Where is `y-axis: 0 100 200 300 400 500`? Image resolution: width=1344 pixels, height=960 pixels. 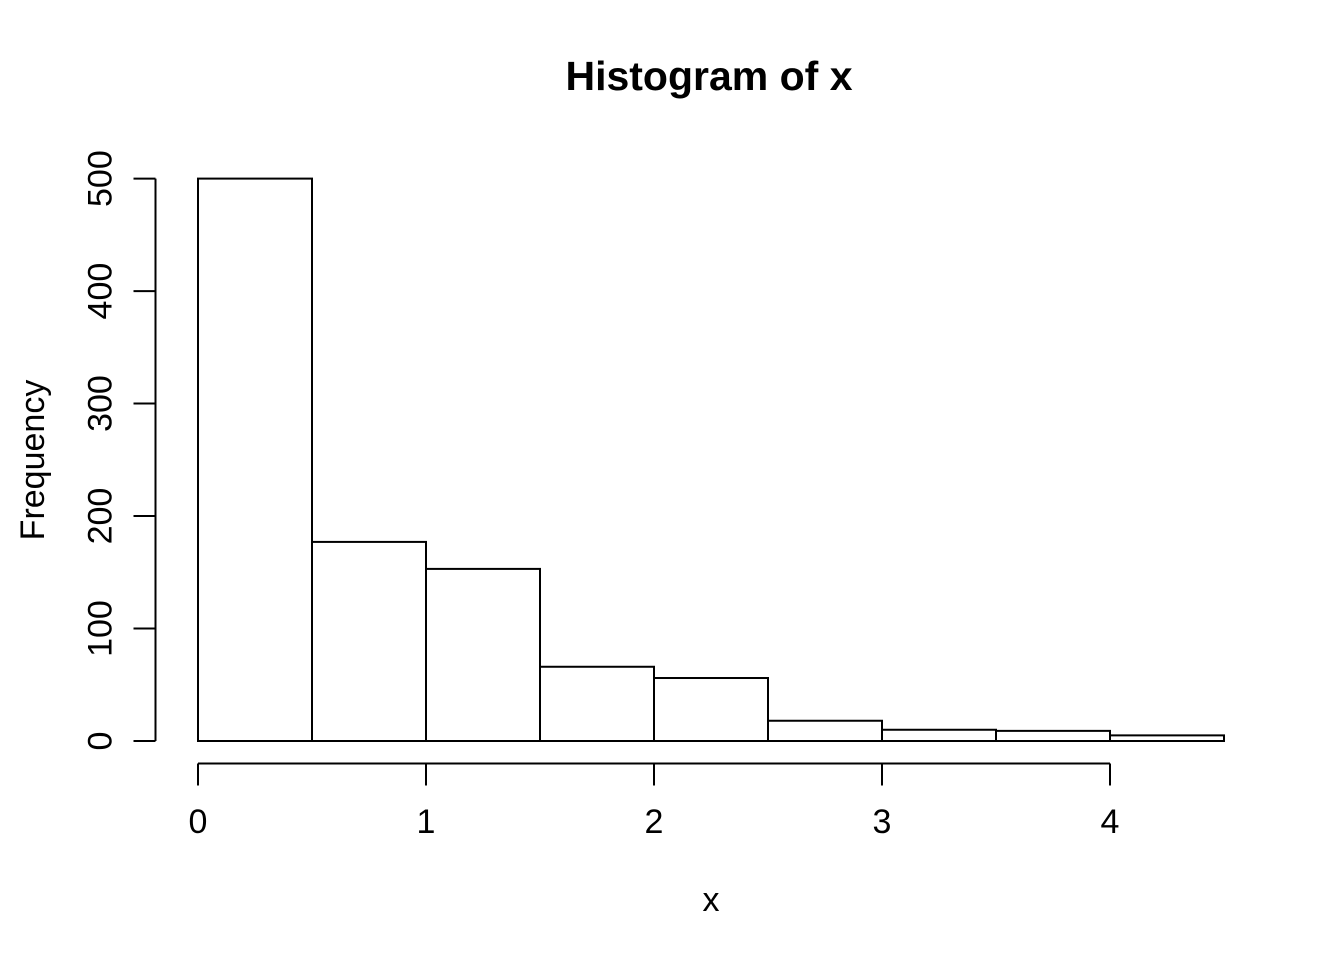
y-axis: 0 100 200 300 400 500 is located at coordinates (119, 450).